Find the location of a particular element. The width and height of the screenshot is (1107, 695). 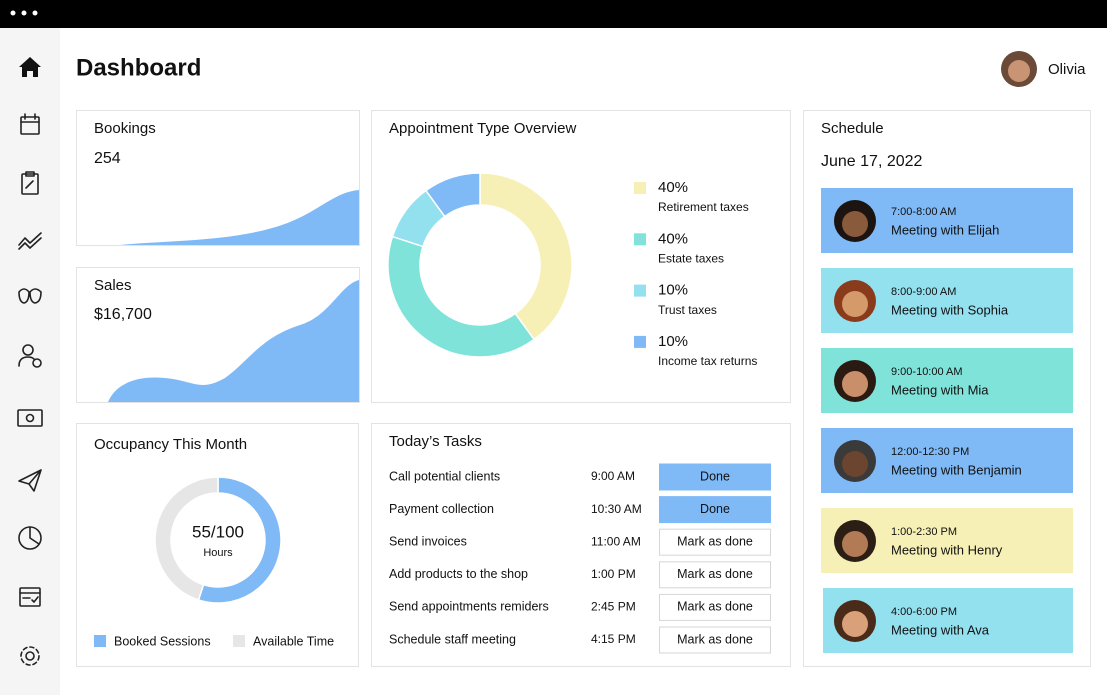

schedule-time: 8:00-9:00 AM is located at coordinates (923, 292).